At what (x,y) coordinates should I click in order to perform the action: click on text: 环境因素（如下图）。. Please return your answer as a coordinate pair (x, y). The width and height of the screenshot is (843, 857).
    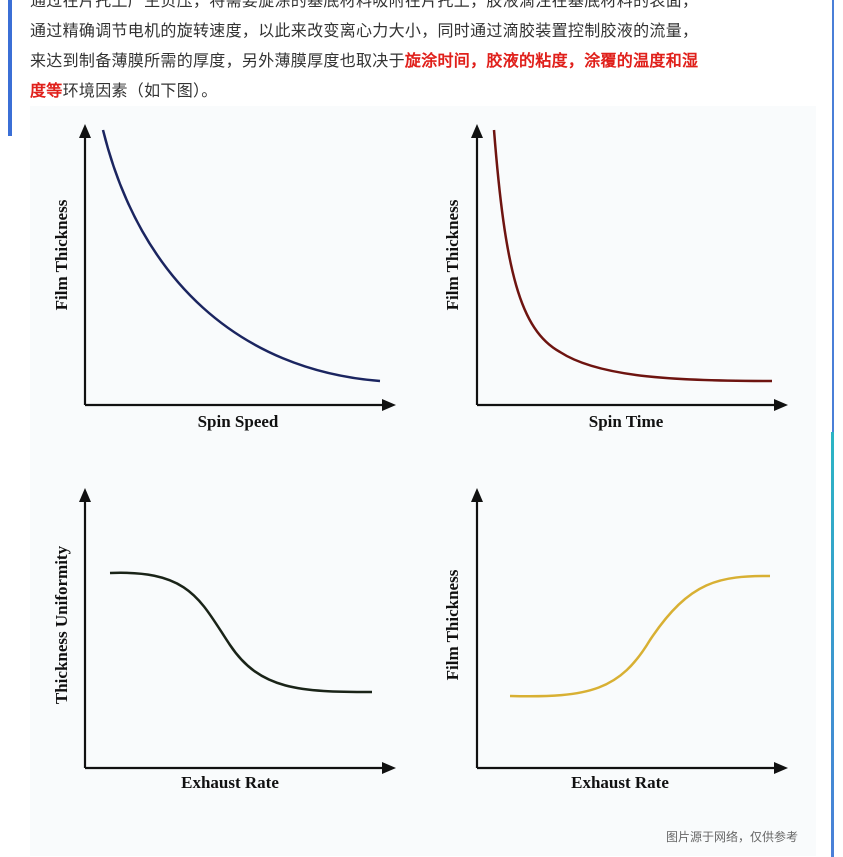
    Looking at the image, I should click on (140, 90).